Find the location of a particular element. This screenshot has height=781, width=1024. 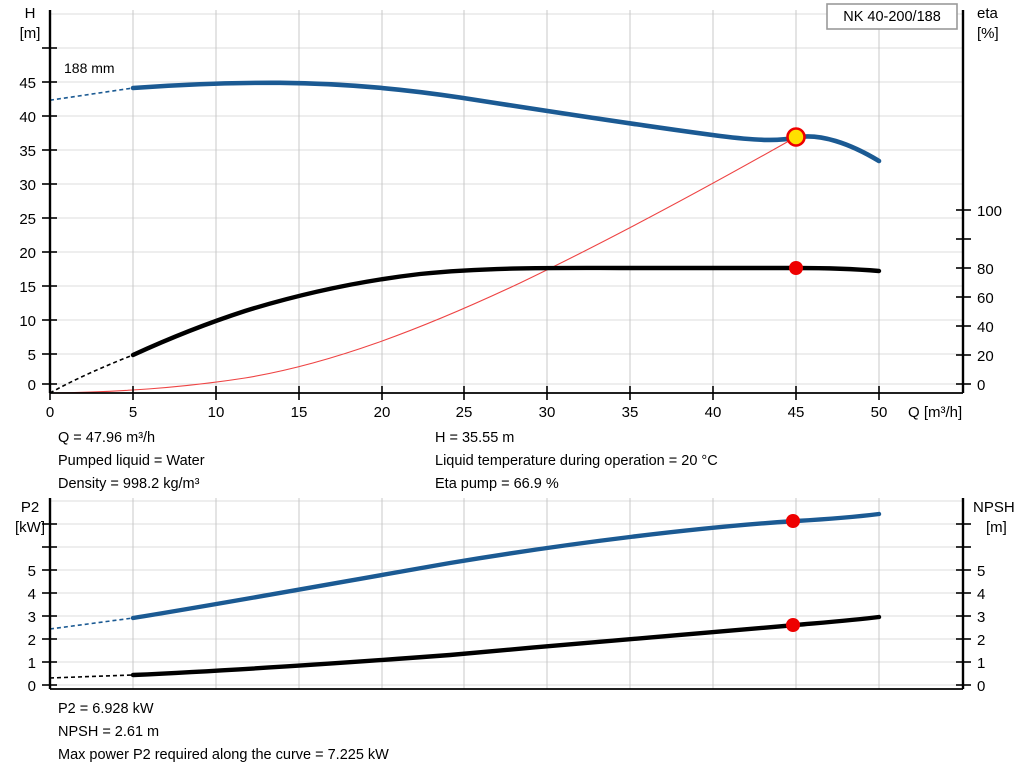

top-chart-x-tick-label-10: 10 is located at coordinates (216, 412).